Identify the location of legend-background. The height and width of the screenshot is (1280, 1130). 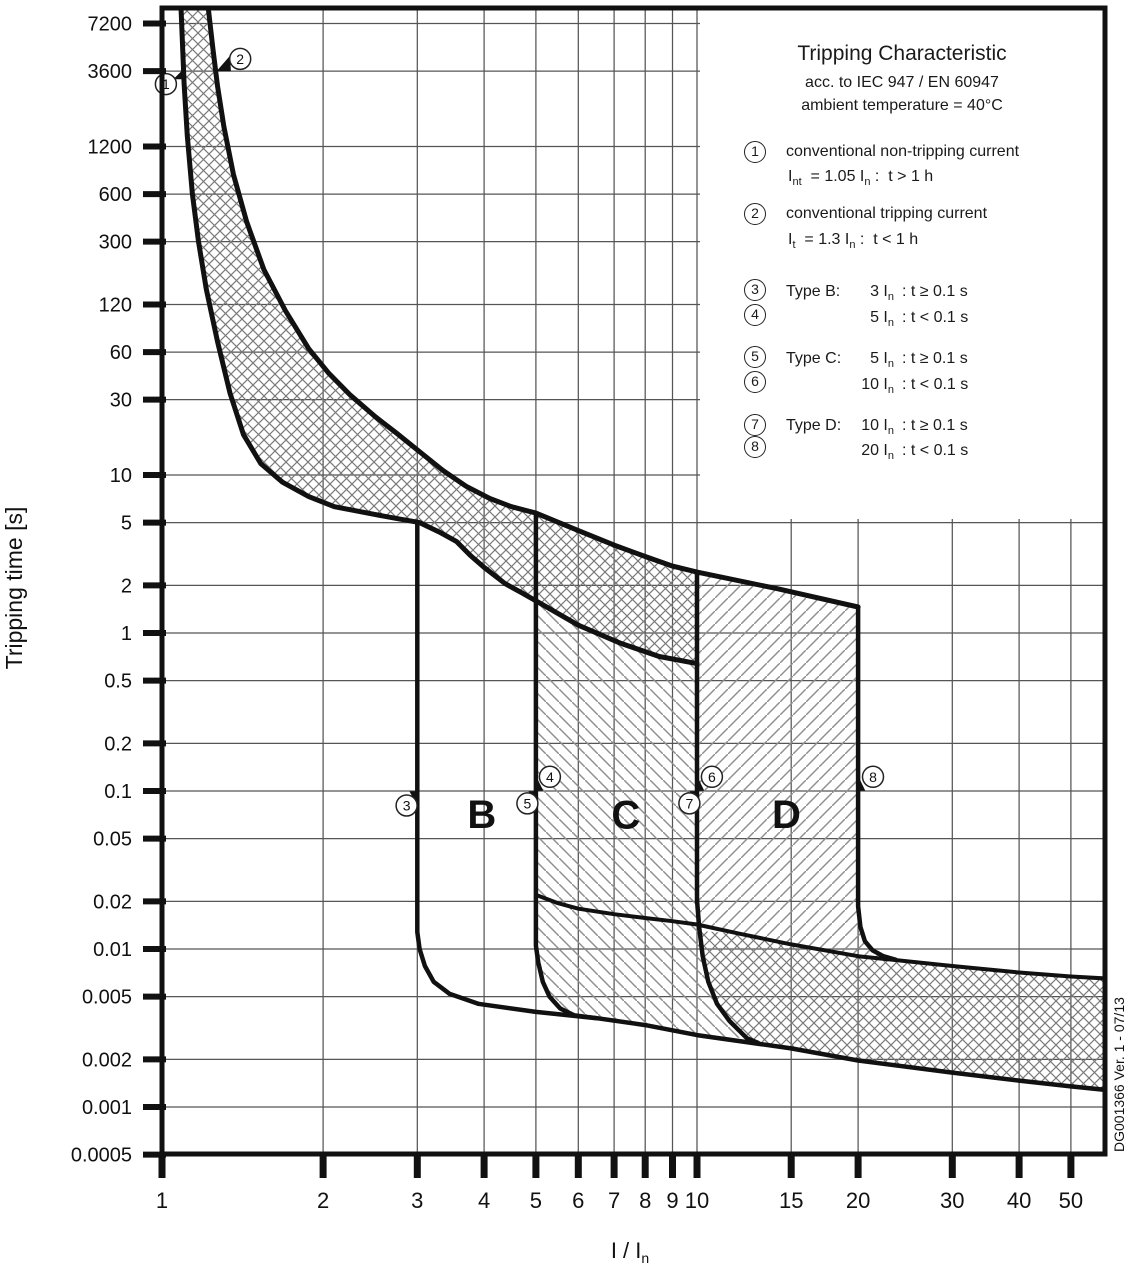
(901, 264).